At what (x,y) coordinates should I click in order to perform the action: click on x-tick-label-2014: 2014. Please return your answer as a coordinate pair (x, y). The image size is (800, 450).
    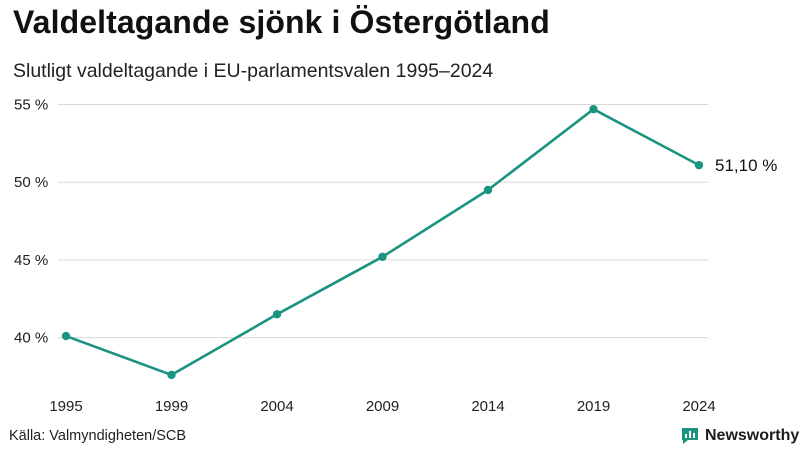
    Looking at the image, I should click on (487, 406).